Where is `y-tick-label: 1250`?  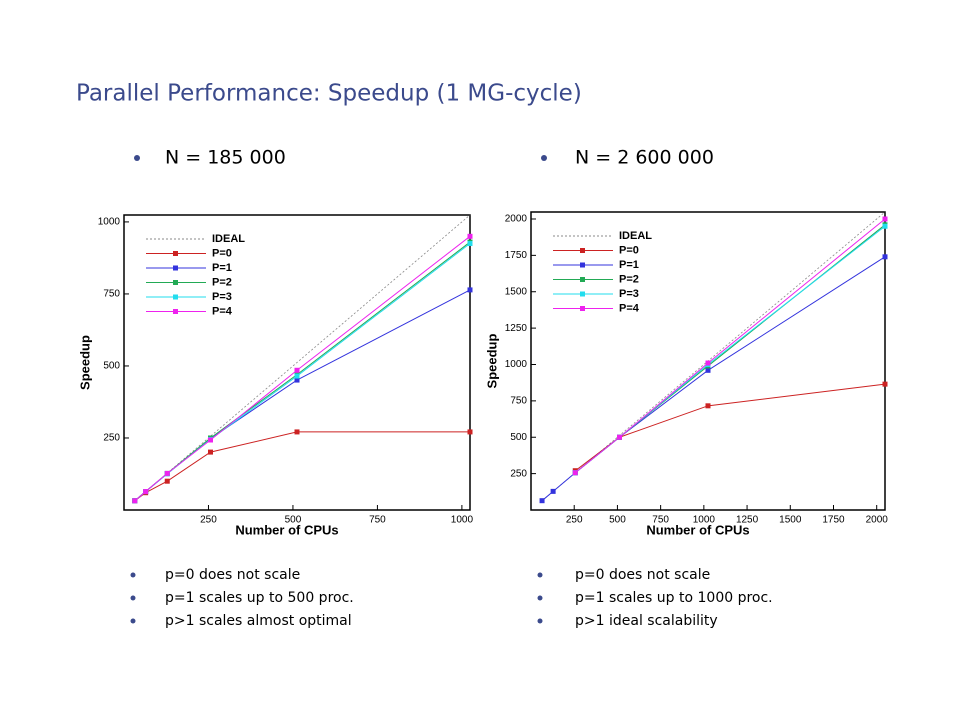 y-tick-label: 1250 is located at coordinates (516, 328).